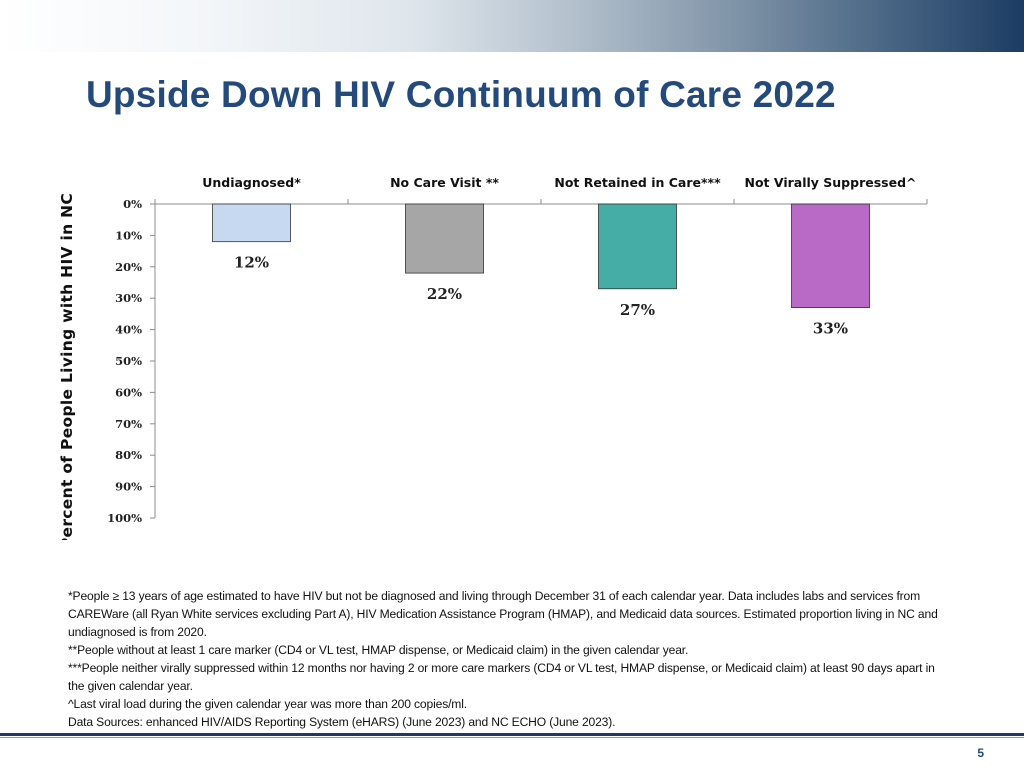 This screenshot has height=768, width=1024. I want to click on y-axis-title: Percent of People Living with HIV in NC, so click(67, 366).